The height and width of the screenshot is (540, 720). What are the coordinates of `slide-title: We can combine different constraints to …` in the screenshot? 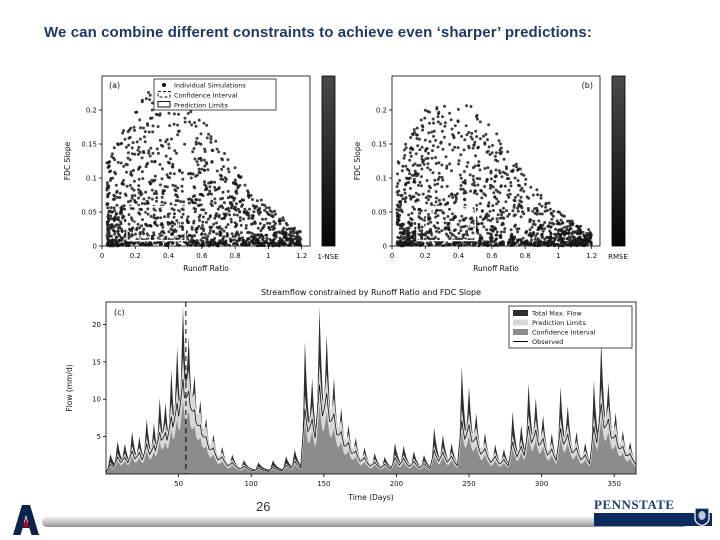 It's located at (318, 32).